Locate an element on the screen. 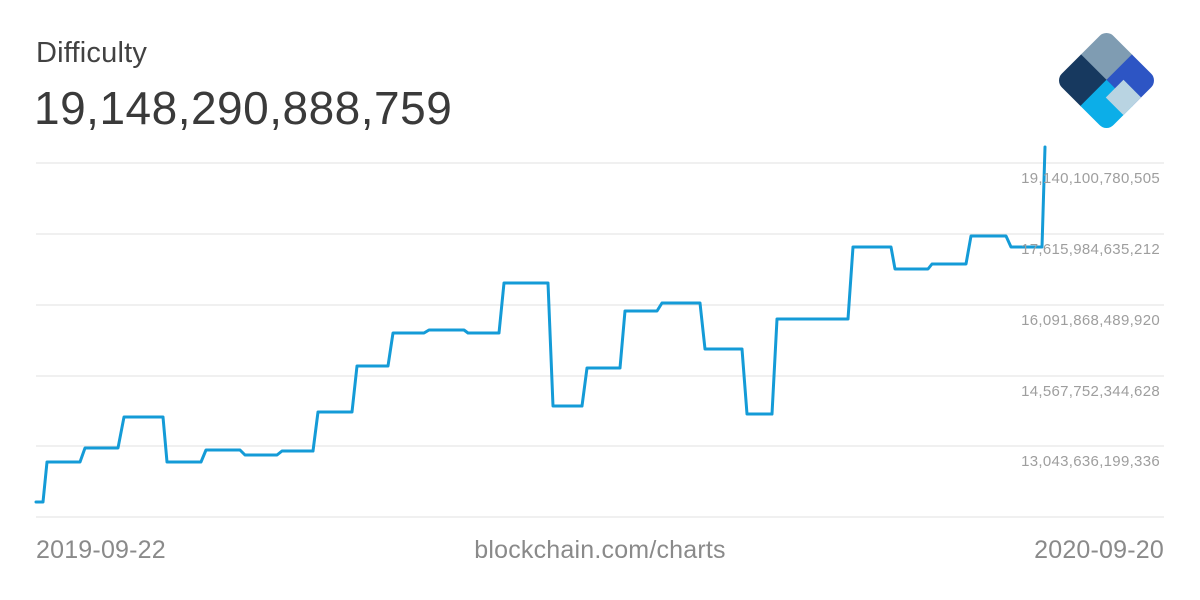  x-axis-start-date: 2019-09-22 is located at coordinates (101, 550).